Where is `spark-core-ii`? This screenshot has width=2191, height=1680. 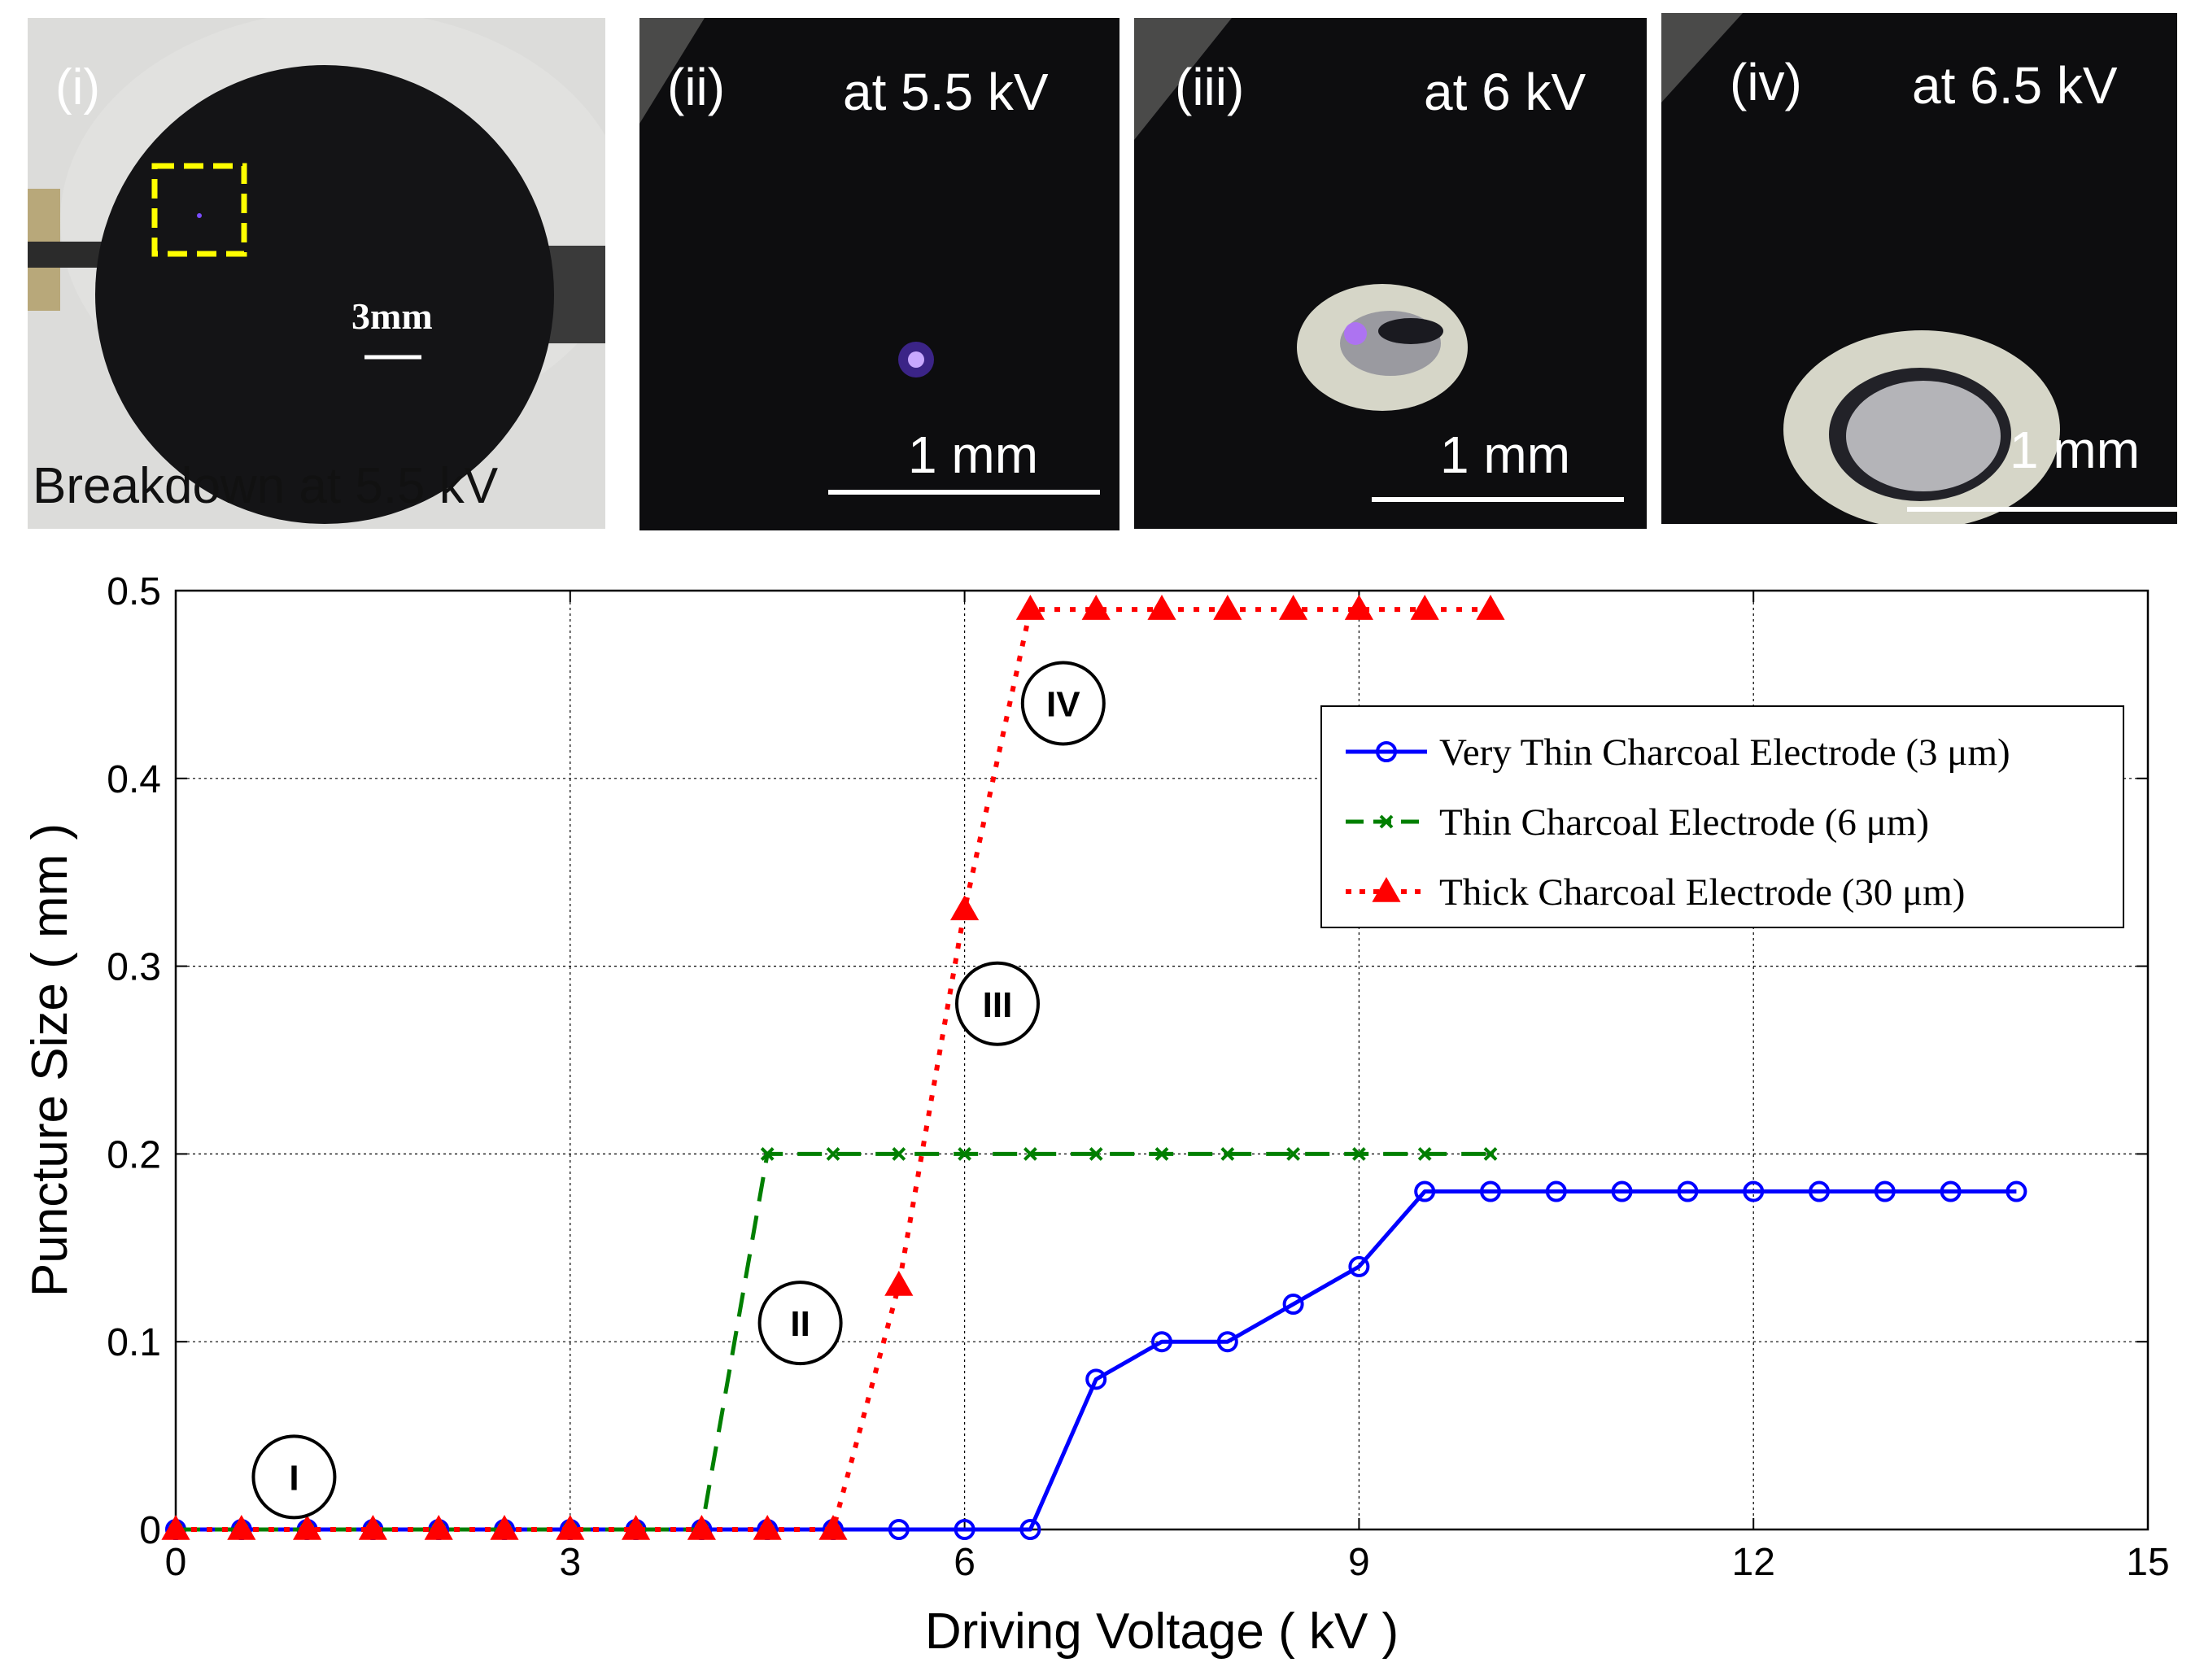
spark-core-ii is located at coordinates (916, 360).